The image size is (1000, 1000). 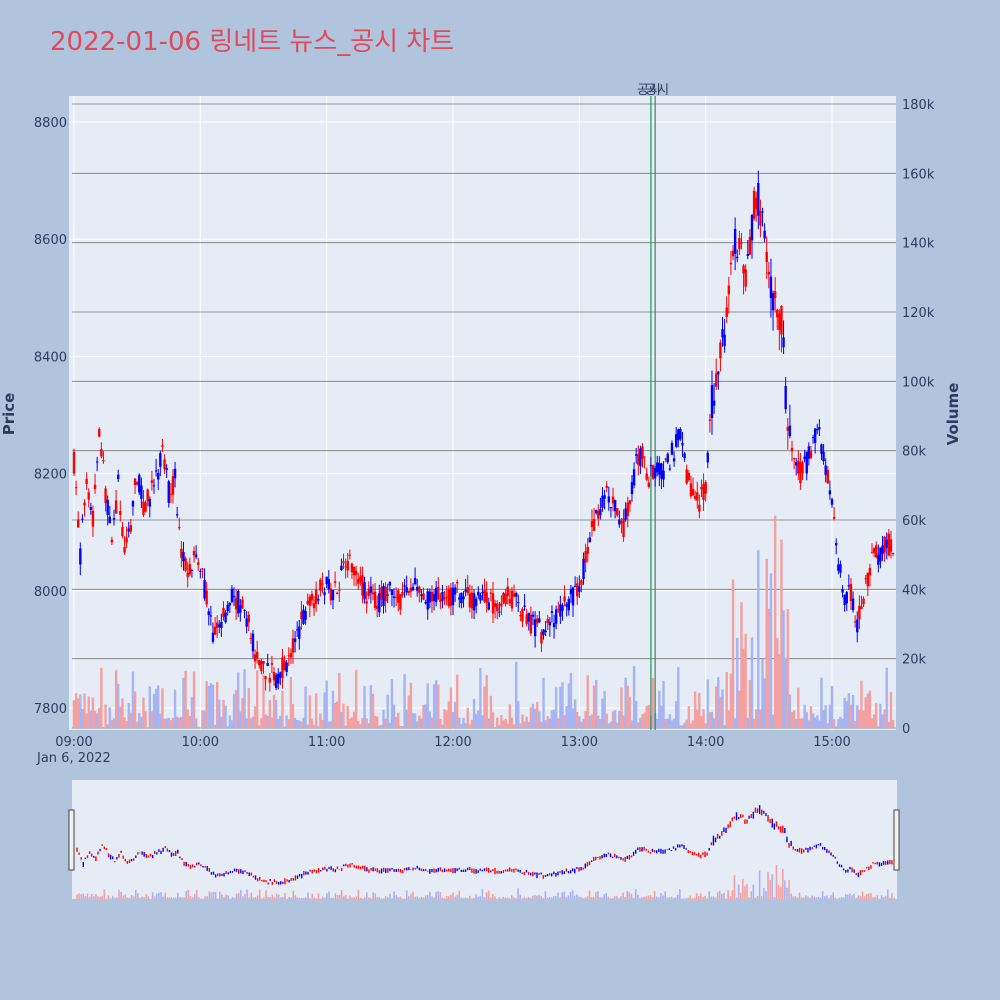 I want to click on range-slider-right-handle, so click(x=896, y=840).